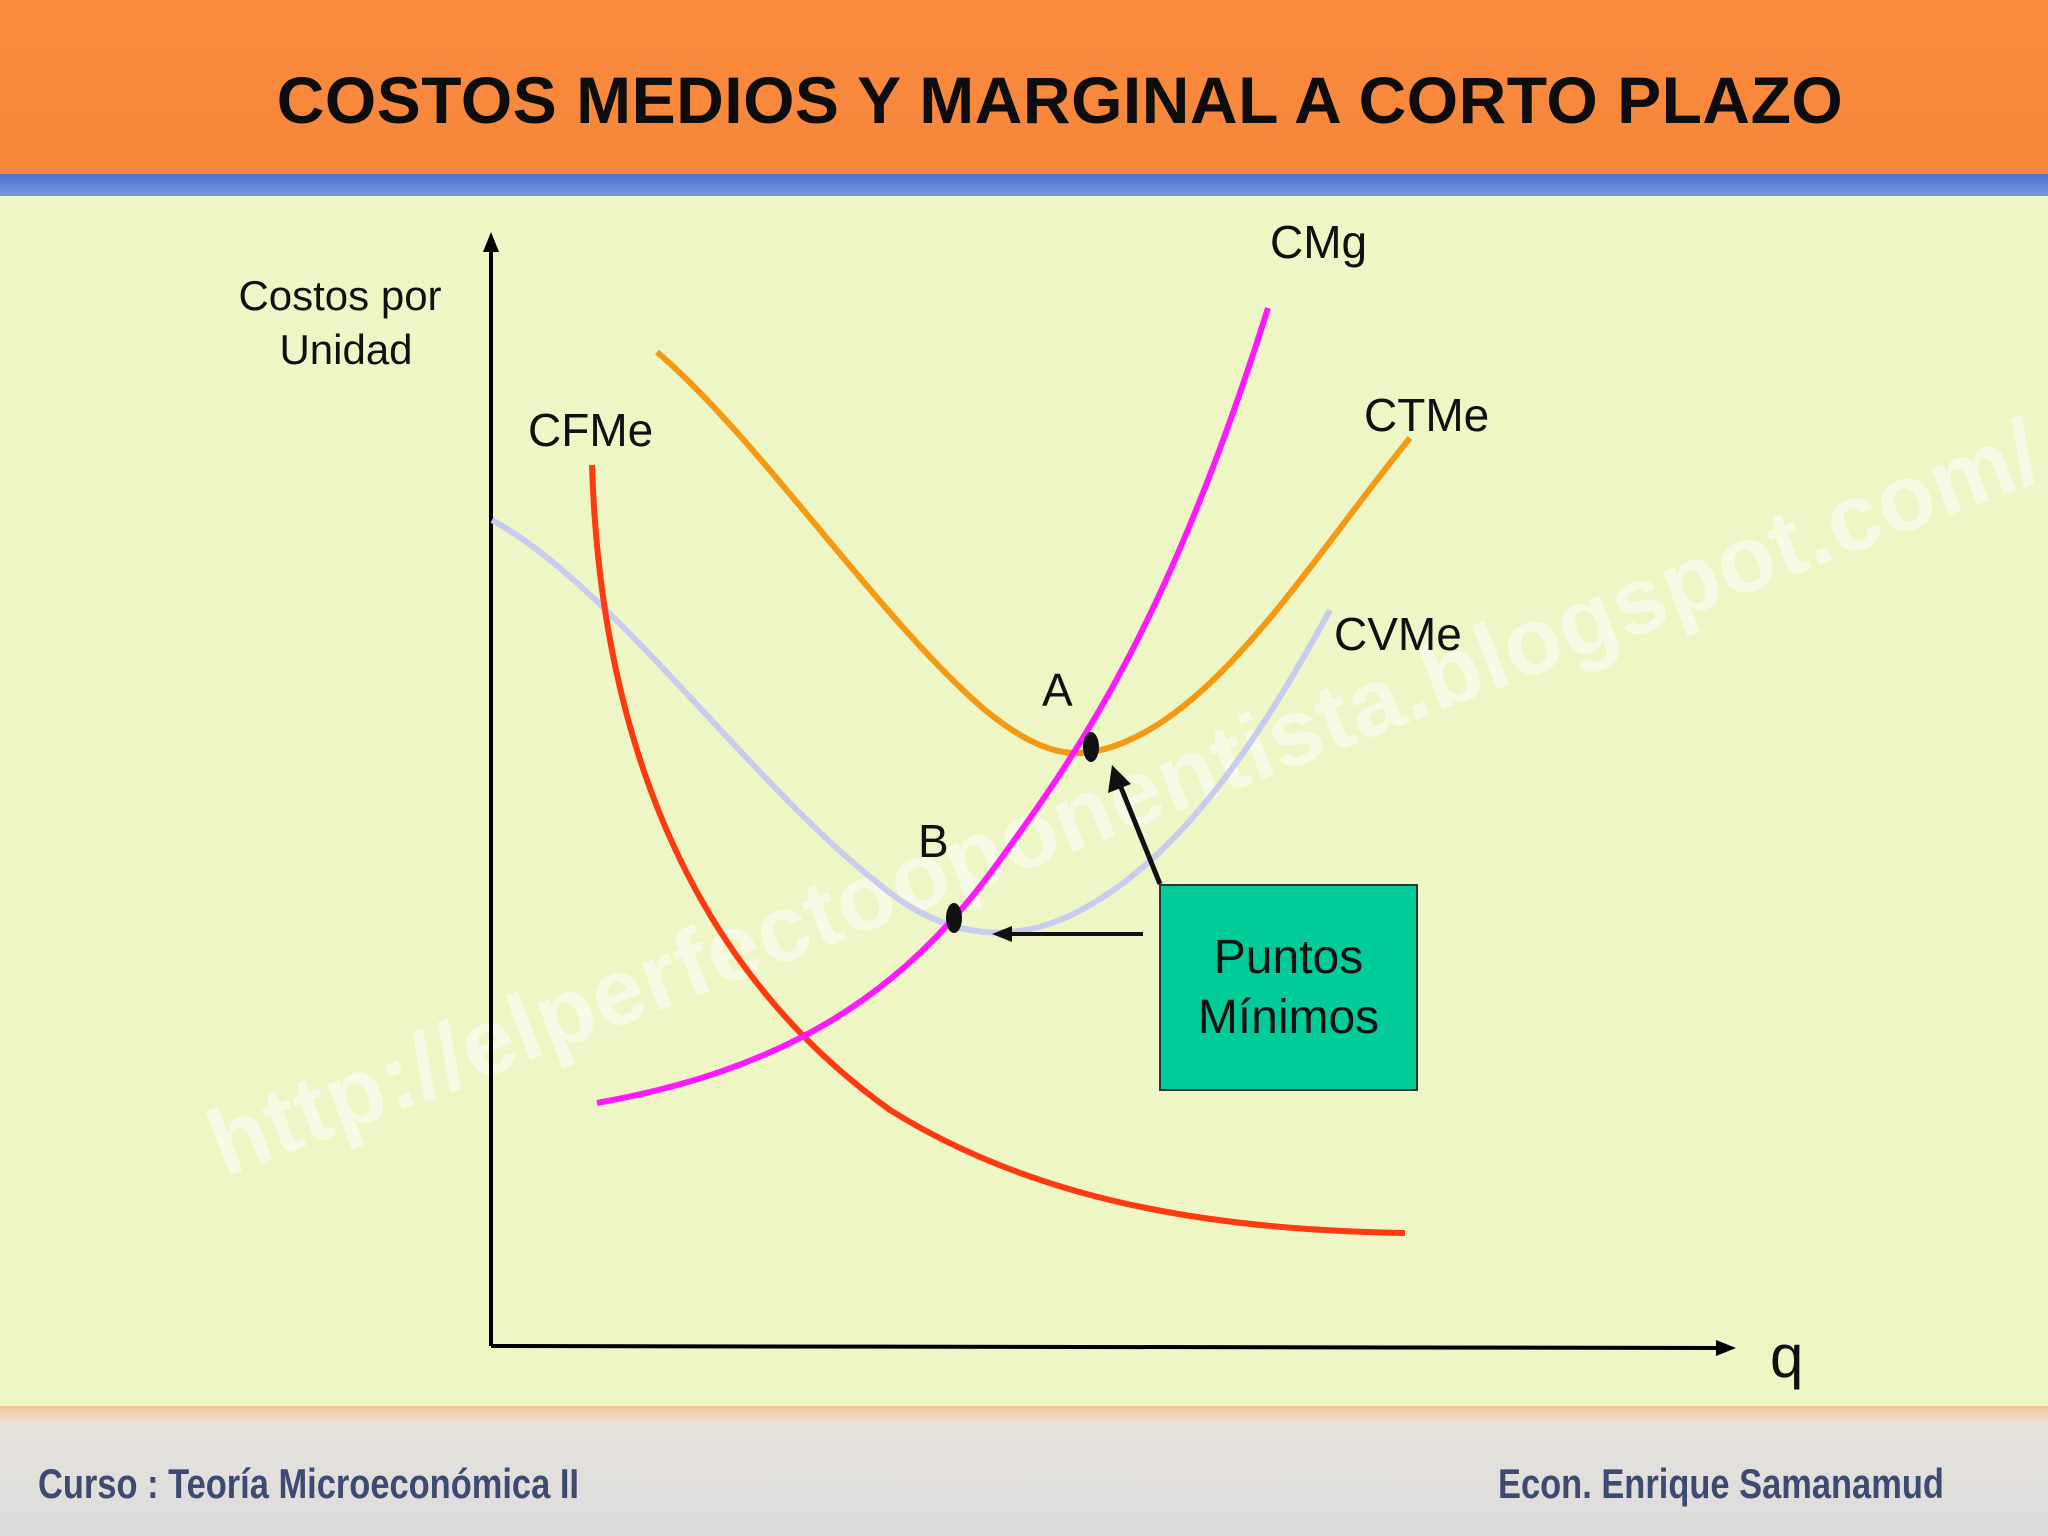  I want to click on cvme-curve, so click(911, 726).